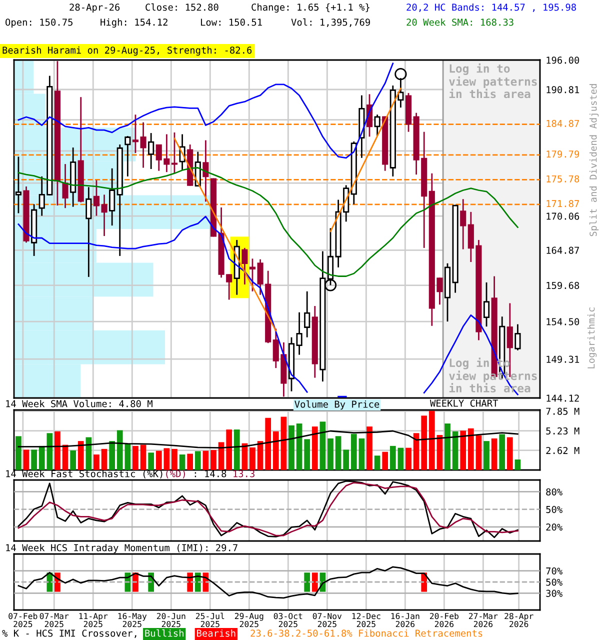  Describe the element at coordinates (93, 620) in the screenshot. I see `x-tick-label: 11-Apr 2025` at that location.